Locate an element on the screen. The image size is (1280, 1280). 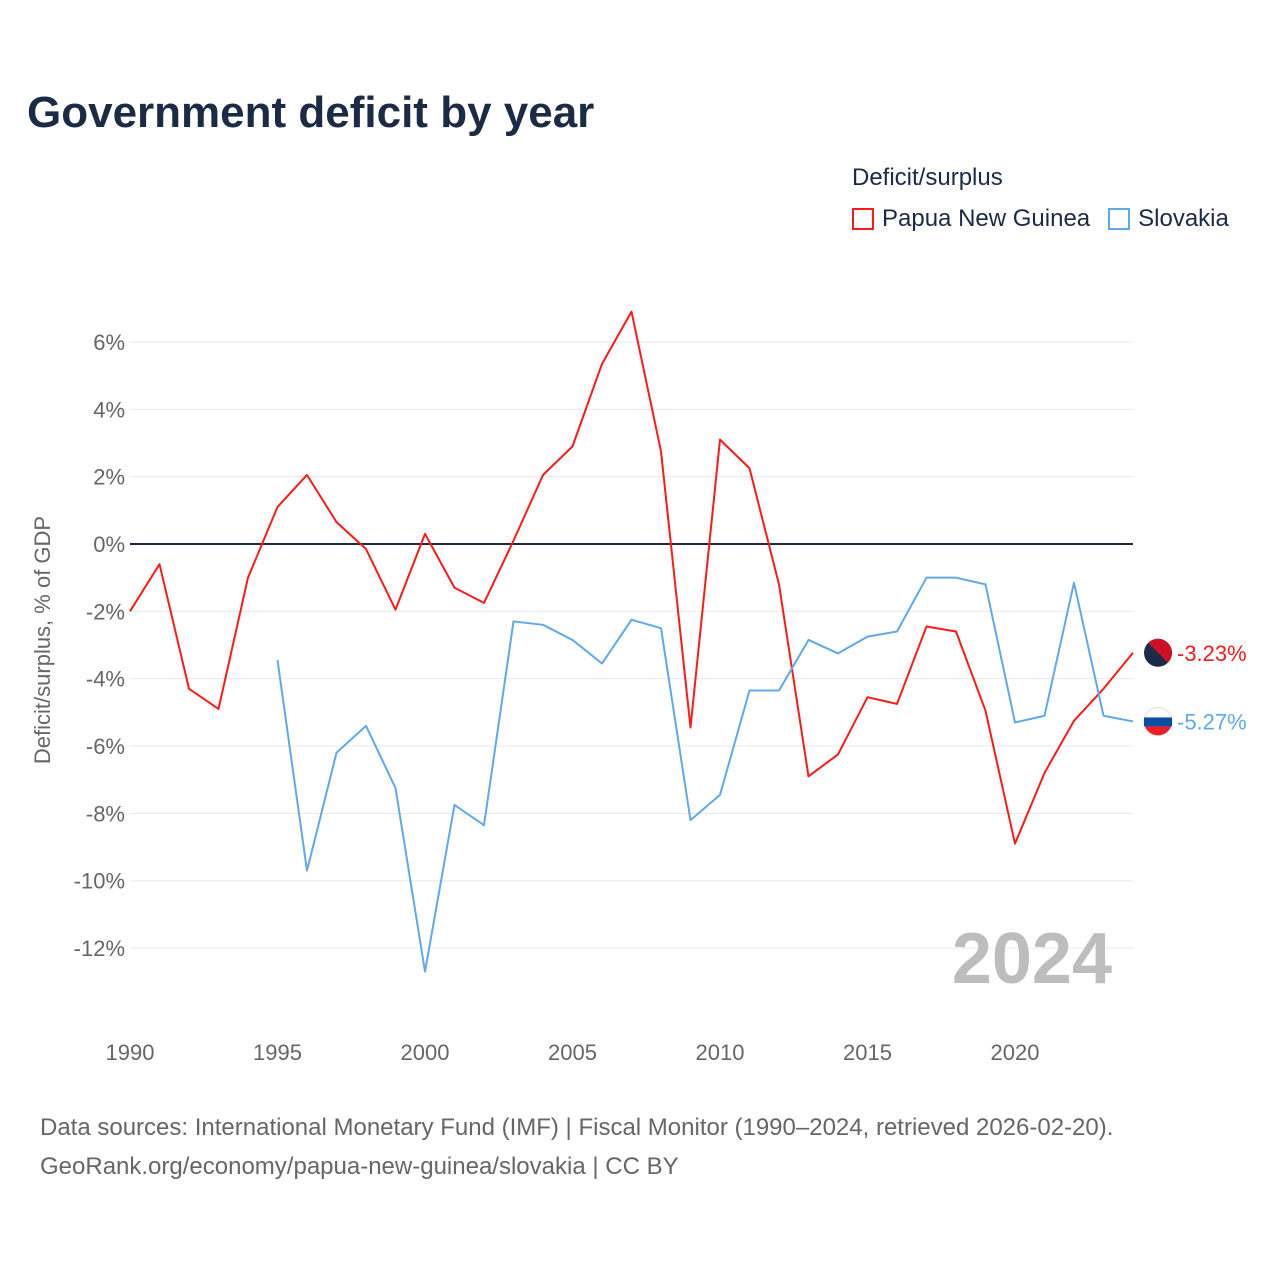
x-tick-label: 1990 is located at coordinates (130, 1052).